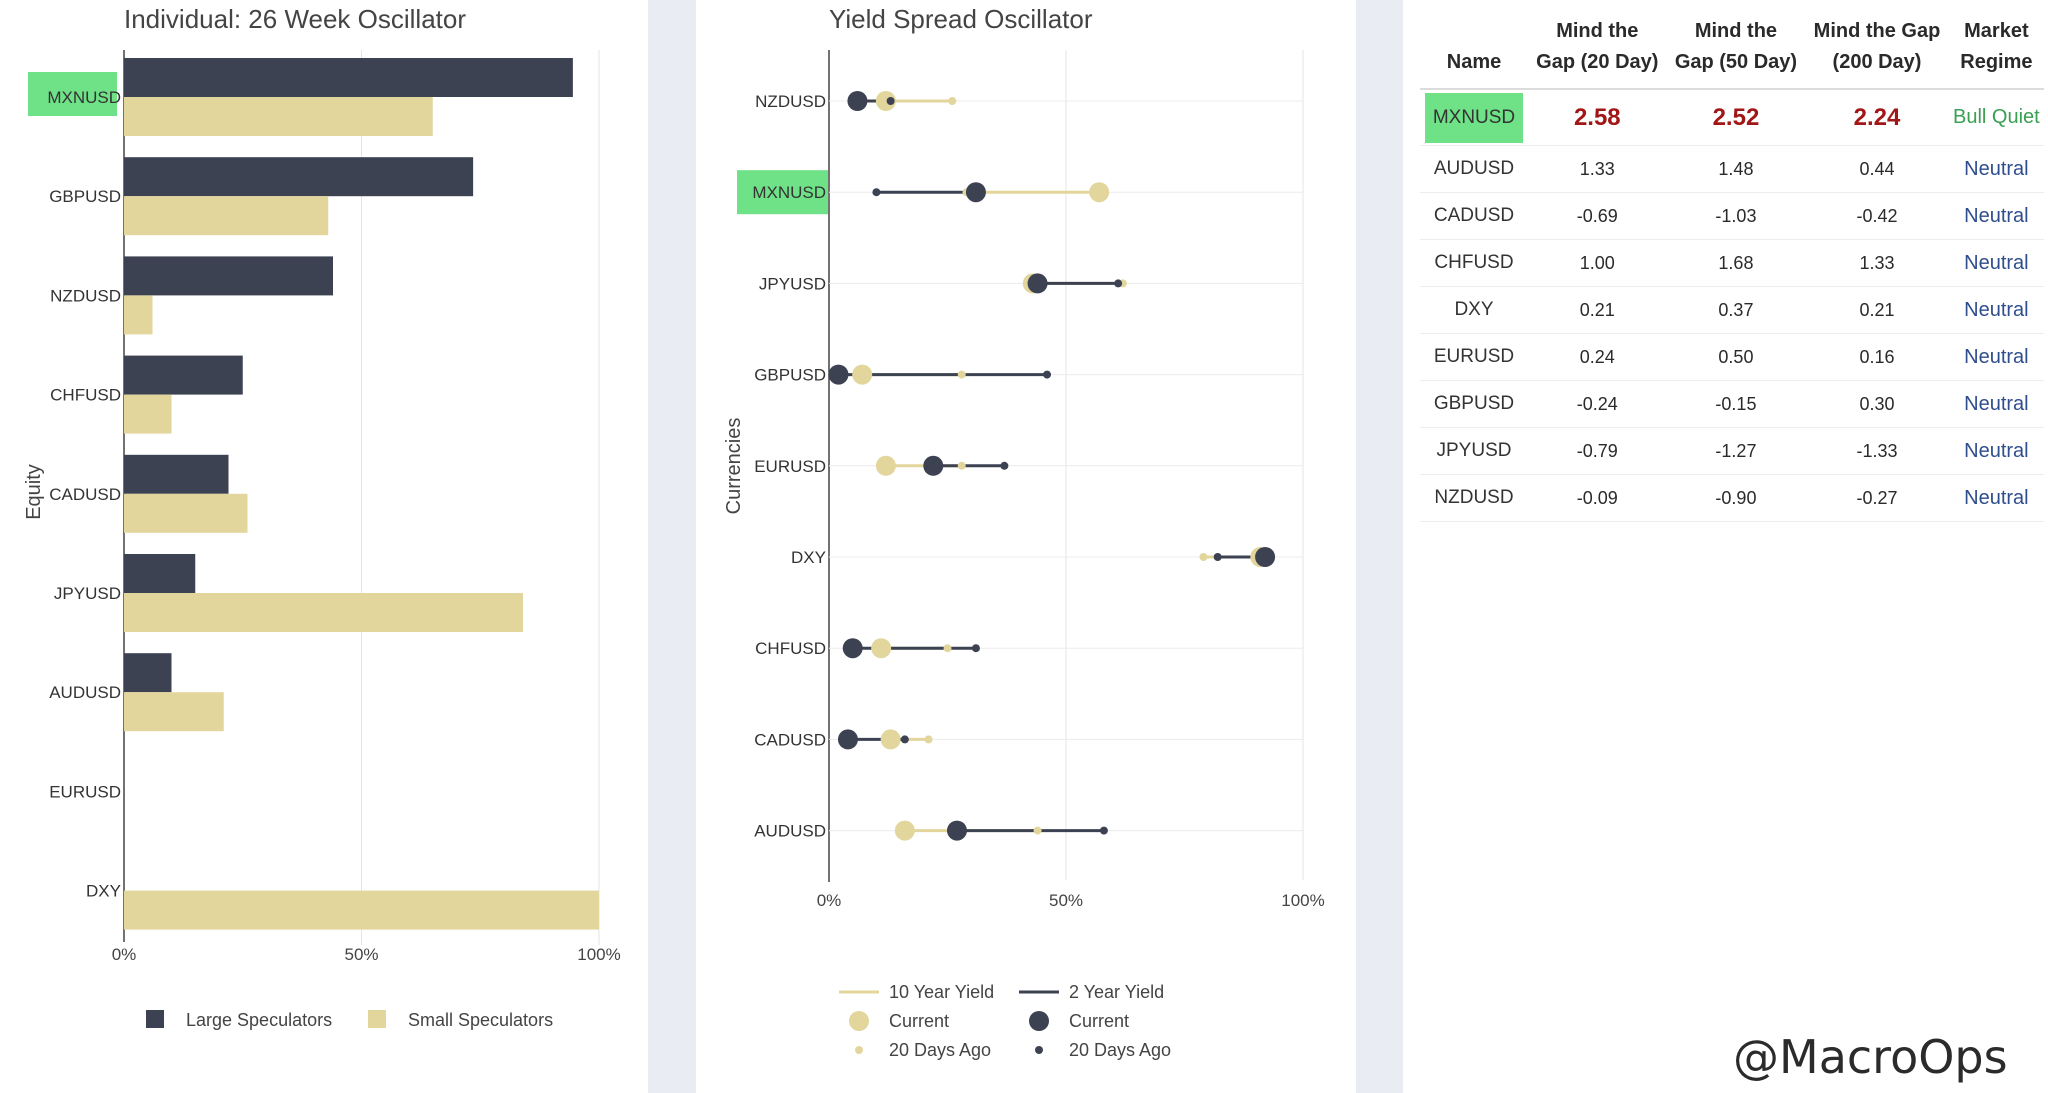 The height and width of the screenshot is (1093, 2048). What do you see at coordinates (1877, 117) in the screenshot?
I see `cell-gap-200: 2.24` at bounding box center [1877, 117].